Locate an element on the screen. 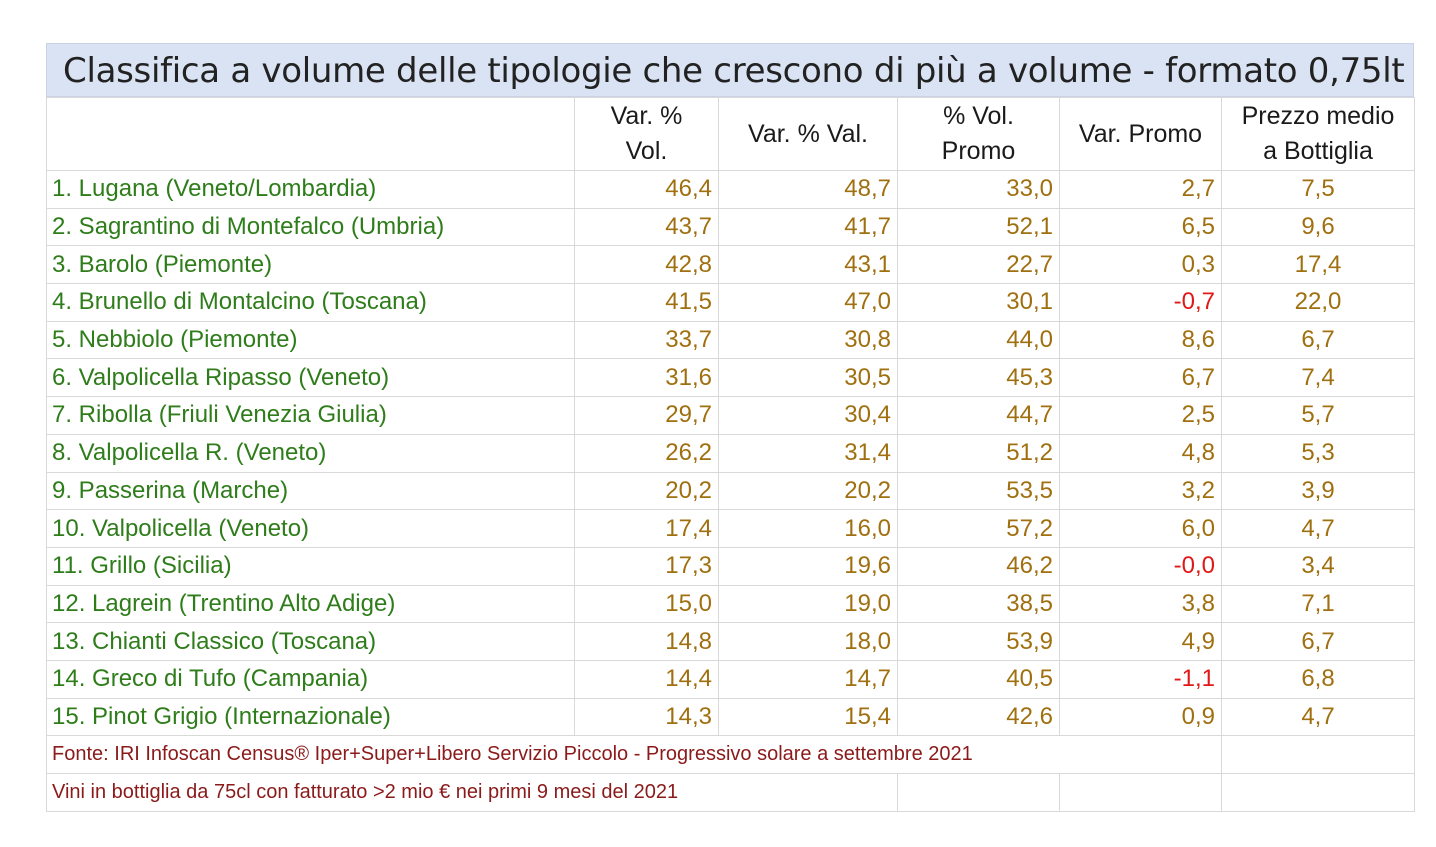 The width and height of the screenshot is (1436, 847). vol-promo-cell: 44,0 is located at coordinates (978, 340).